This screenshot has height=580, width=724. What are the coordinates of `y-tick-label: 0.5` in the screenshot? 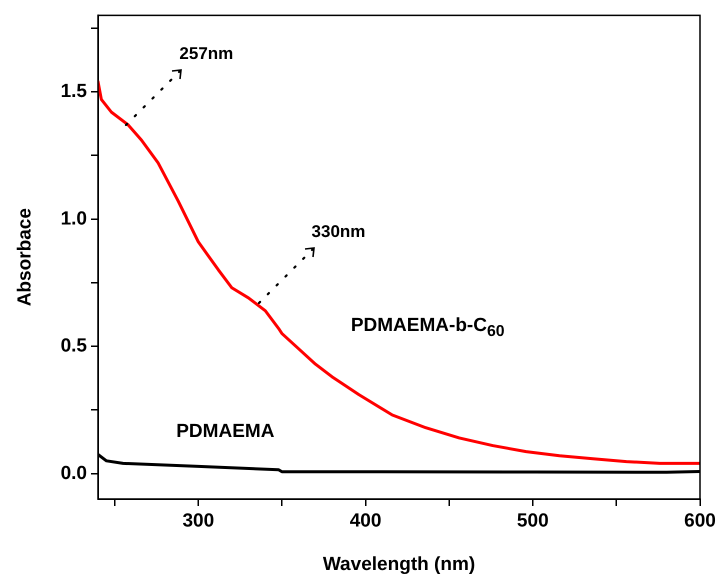 It's located at (74, 346).